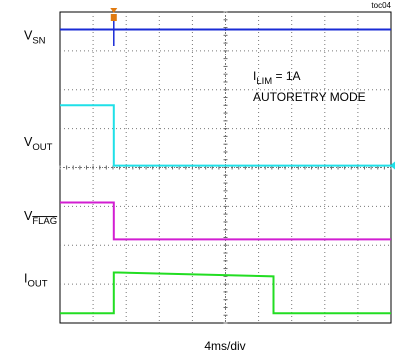  What do you see at coordinates (25, 278) in the screenshot?
I see `channel-label-main: I` at bounding box center [25, 278].